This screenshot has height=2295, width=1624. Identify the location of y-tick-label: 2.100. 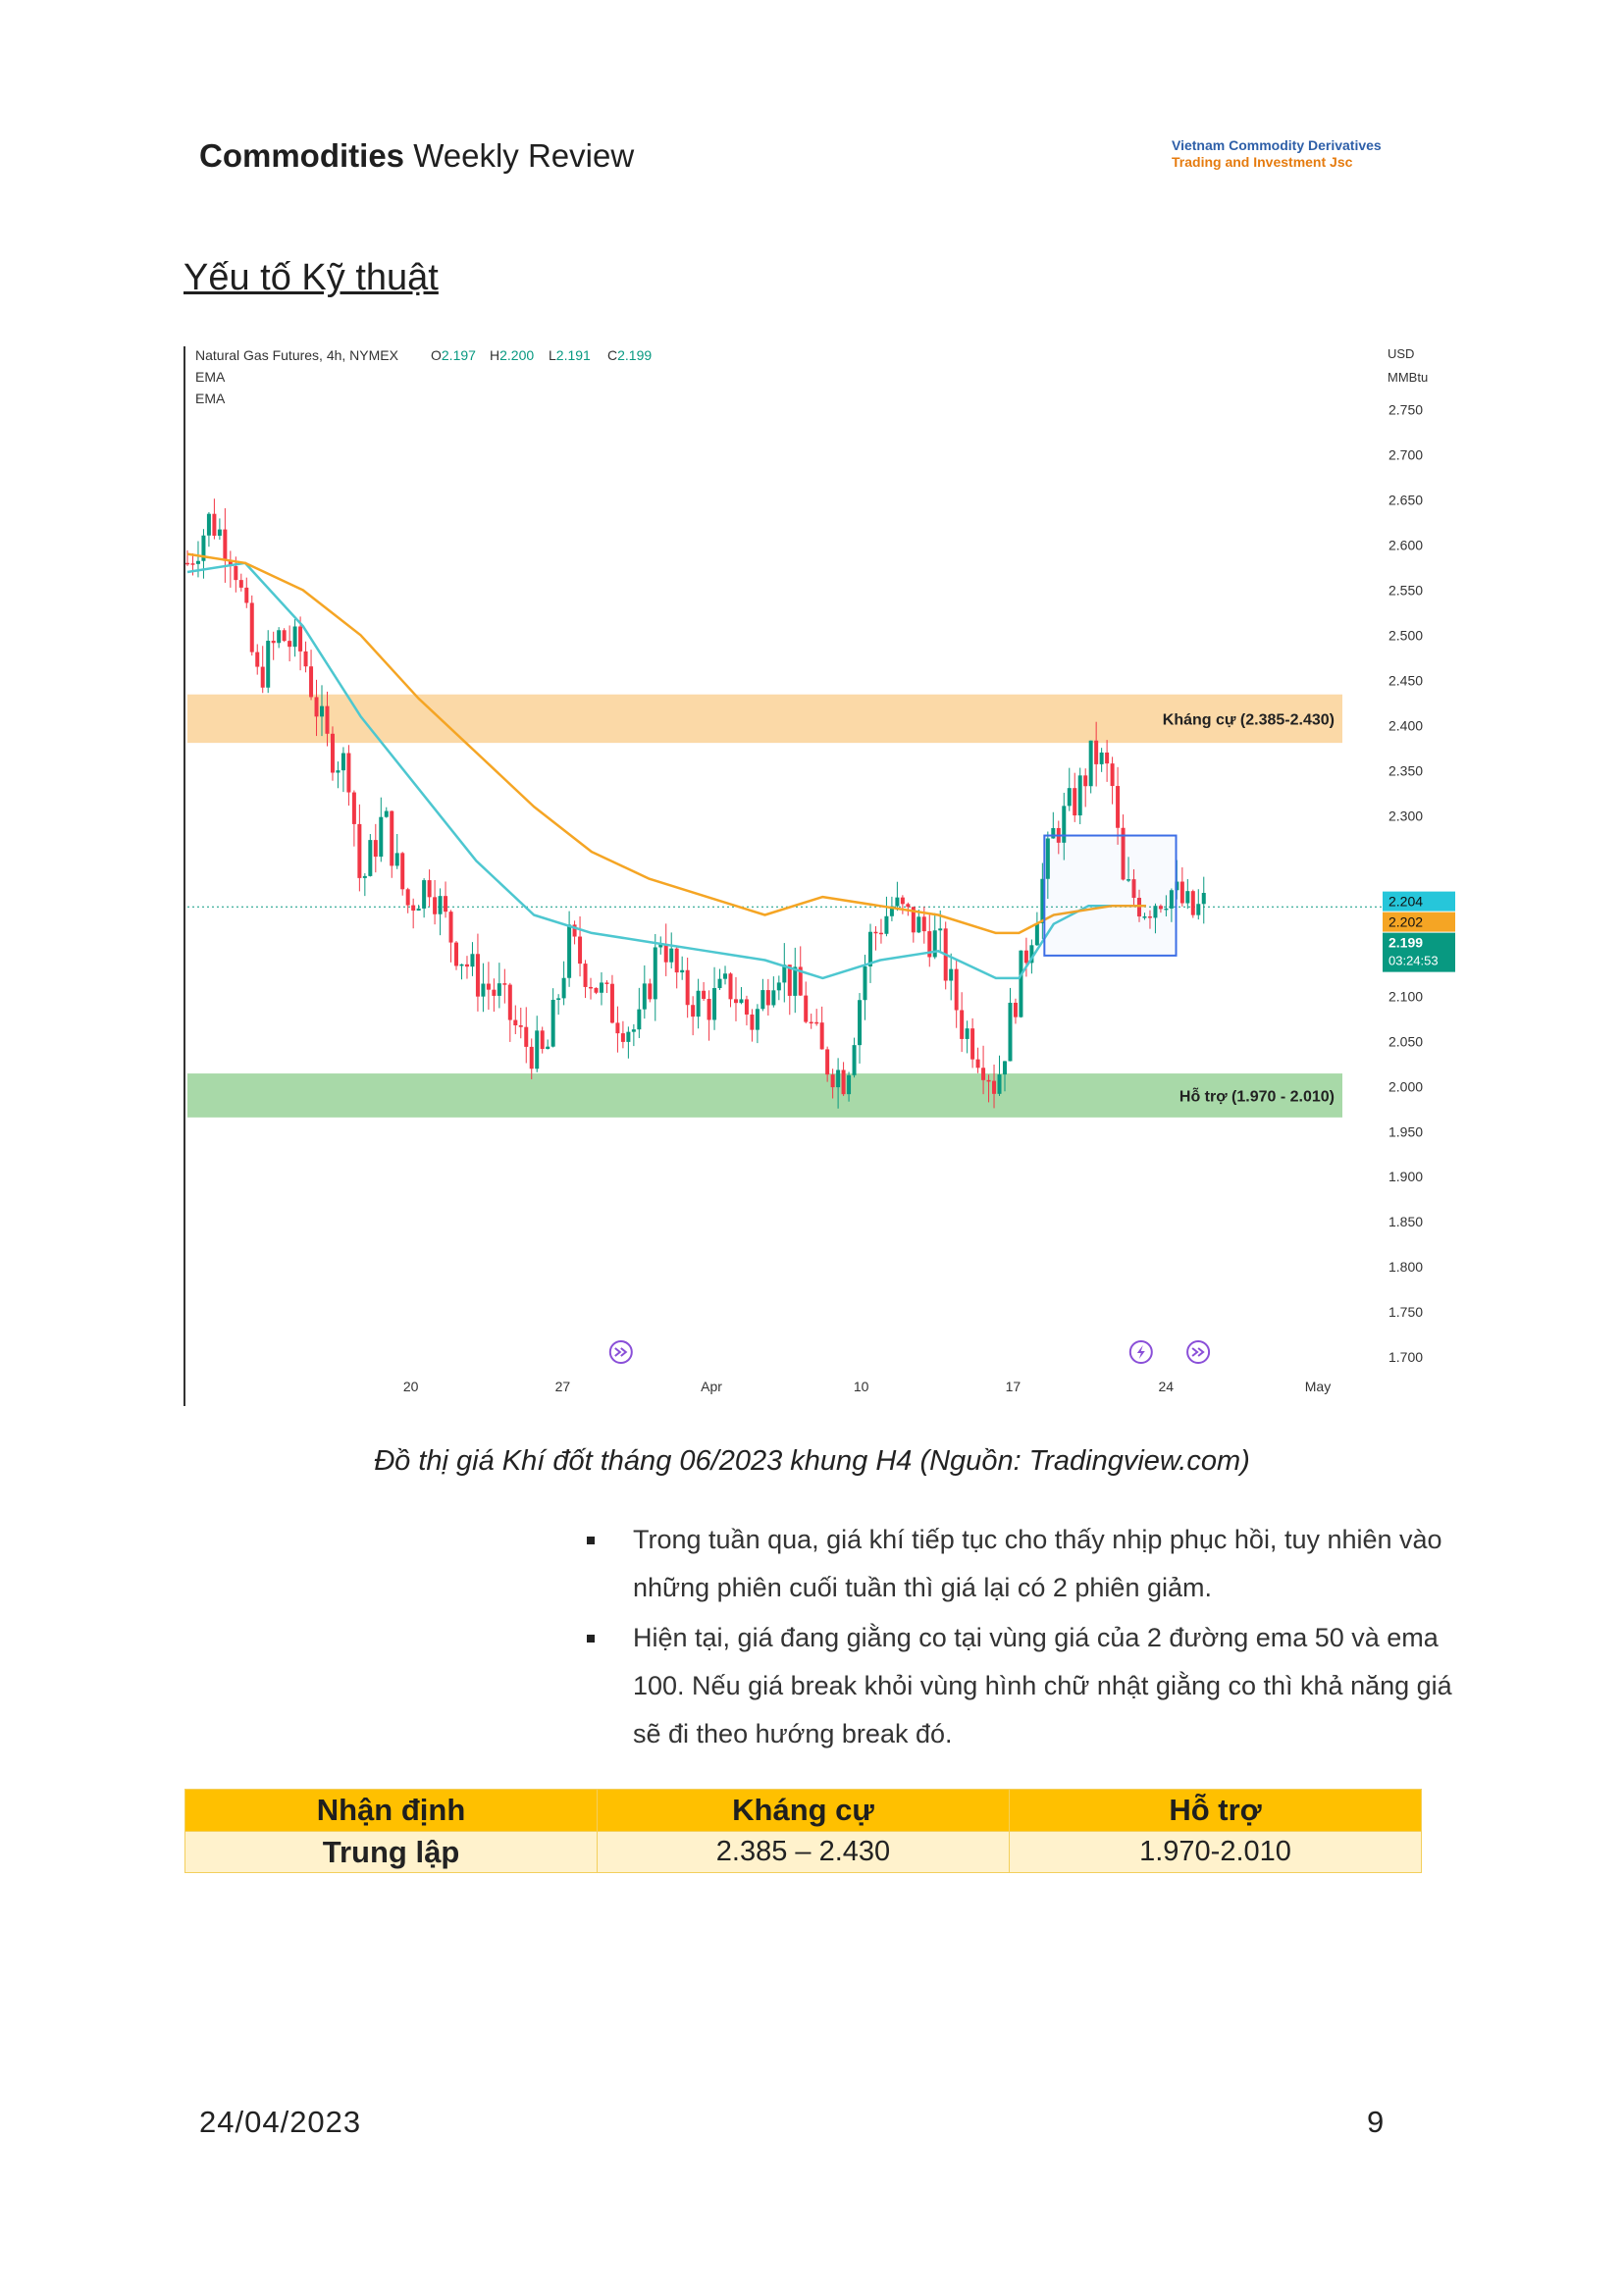
(1405, 996).